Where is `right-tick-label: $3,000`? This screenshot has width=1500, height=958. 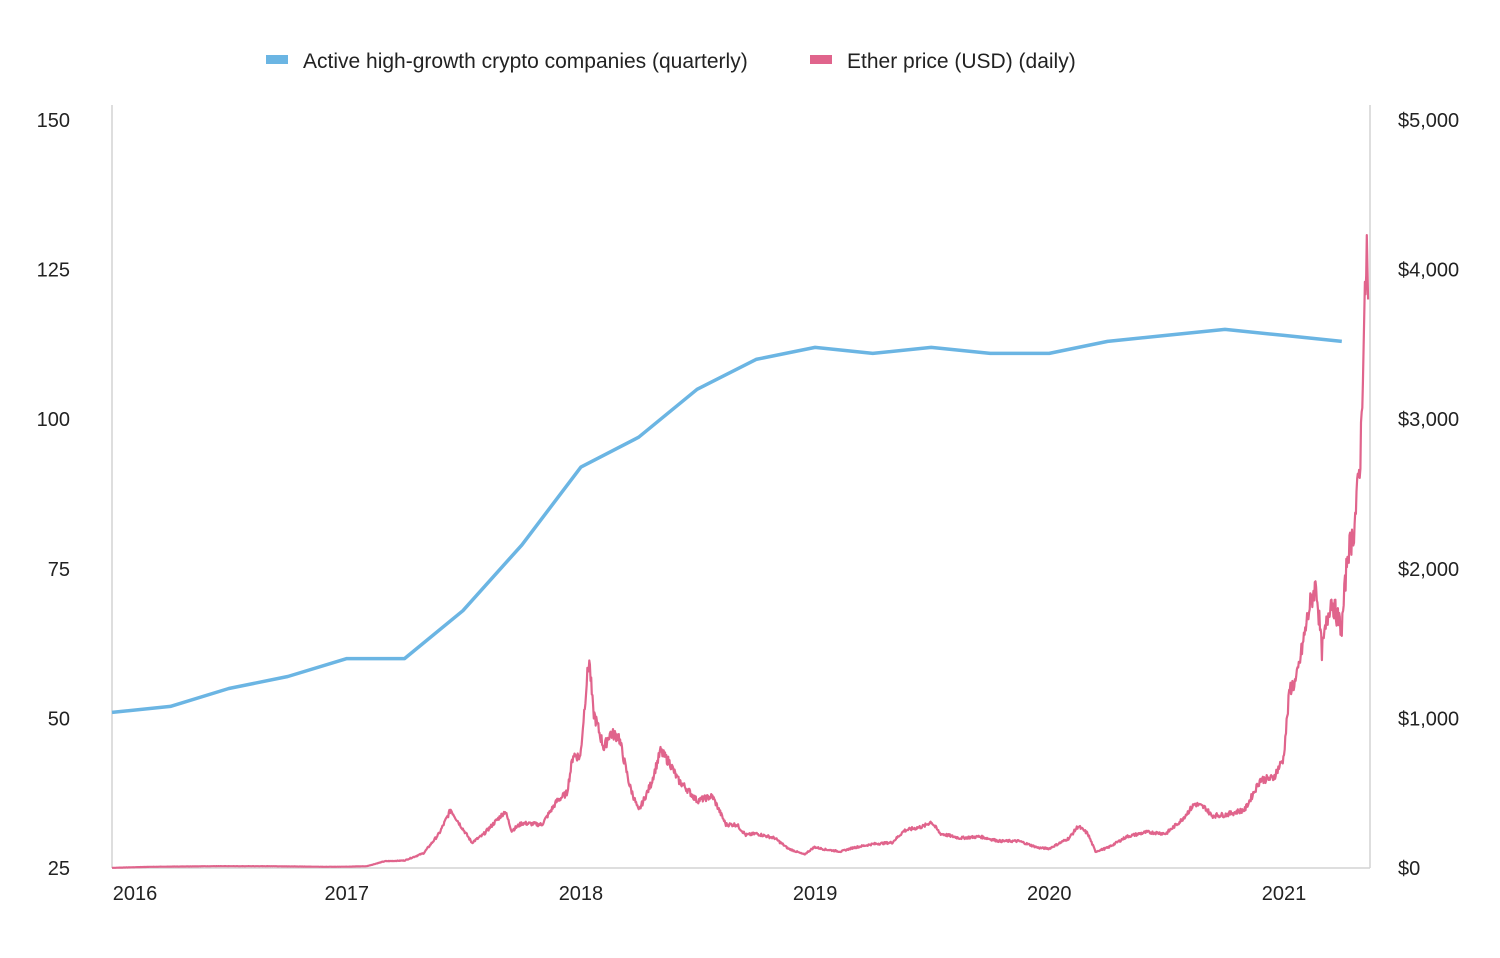 right-tick-label: $3,000 is located at coordinates (1428, 420).